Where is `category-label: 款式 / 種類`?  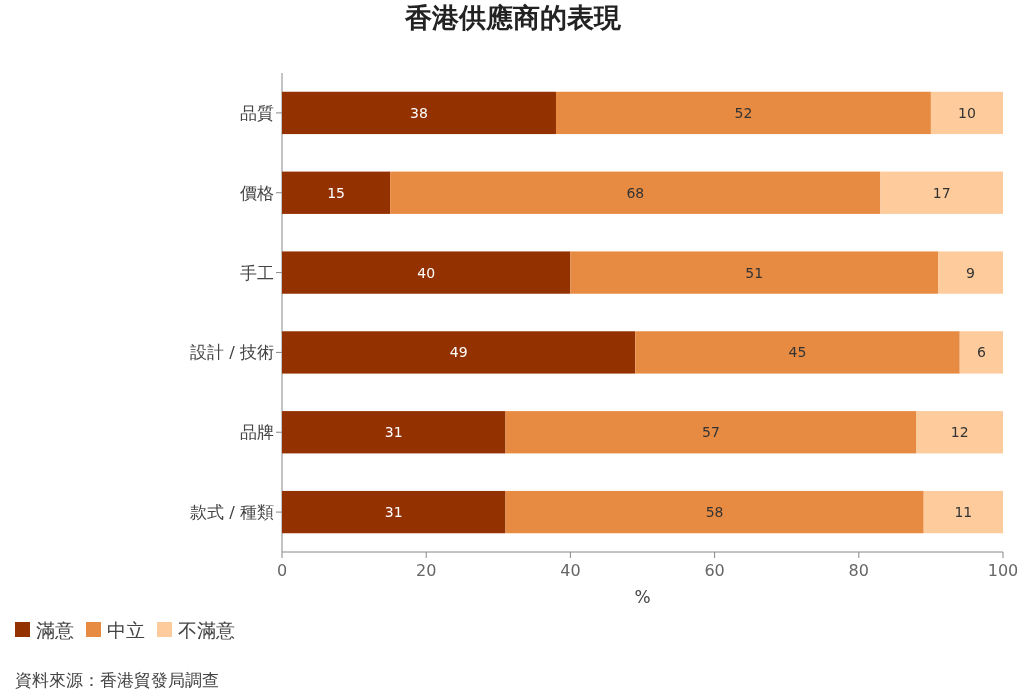
category-label: 款式 / 種類 is located at coordinates (231, 513).